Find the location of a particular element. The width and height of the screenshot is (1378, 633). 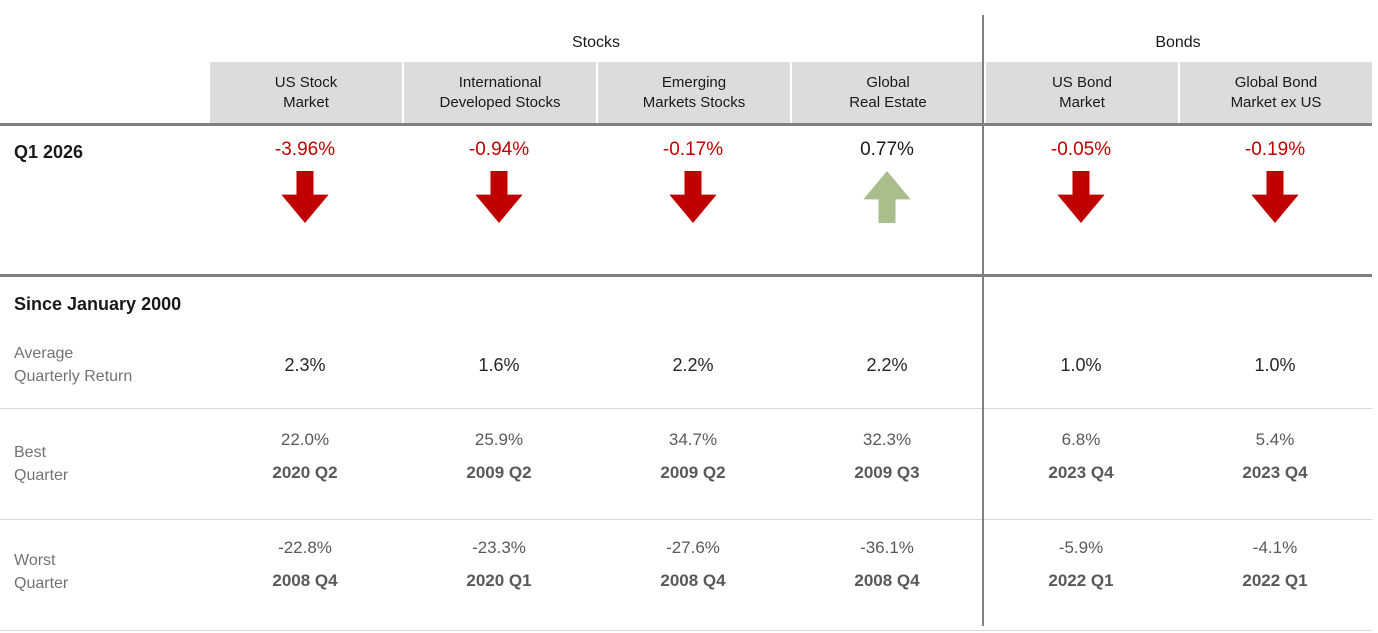

worst-quarter-cell: -23.3% 2020 Q1 is located at coordinates (499, 572).